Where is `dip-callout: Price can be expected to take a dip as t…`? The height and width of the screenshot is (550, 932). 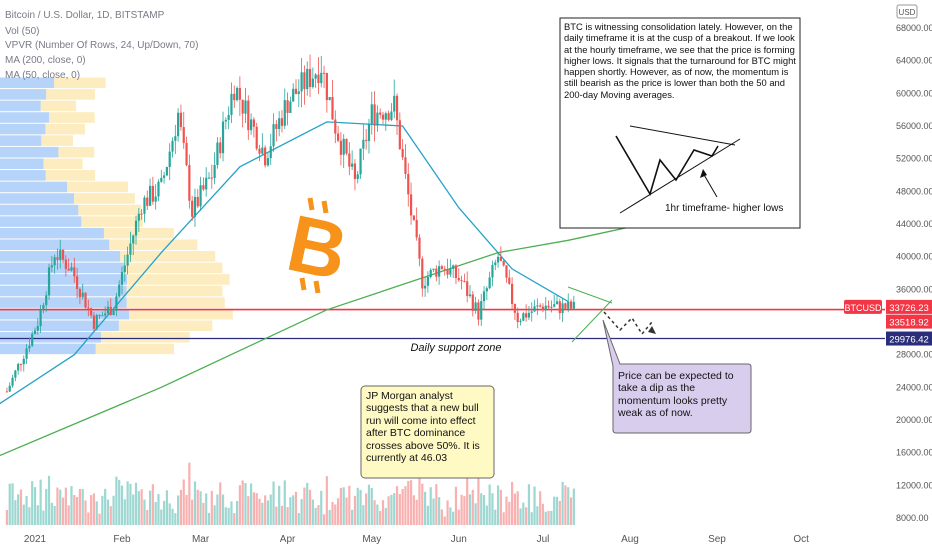
dip-callout: Price can be expected to take a dip as t… is located at coordinates (677, 376).